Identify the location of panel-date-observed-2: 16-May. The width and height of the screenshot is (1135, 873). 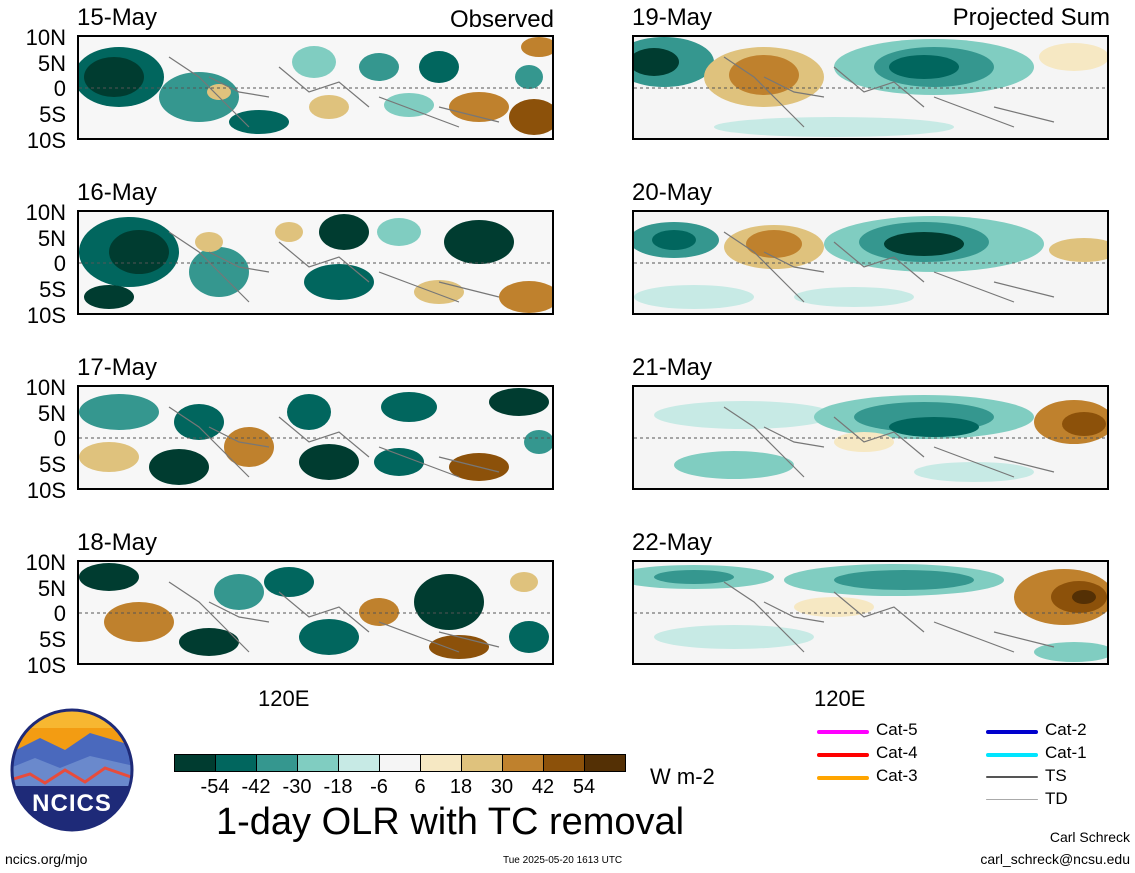
(117, 192).